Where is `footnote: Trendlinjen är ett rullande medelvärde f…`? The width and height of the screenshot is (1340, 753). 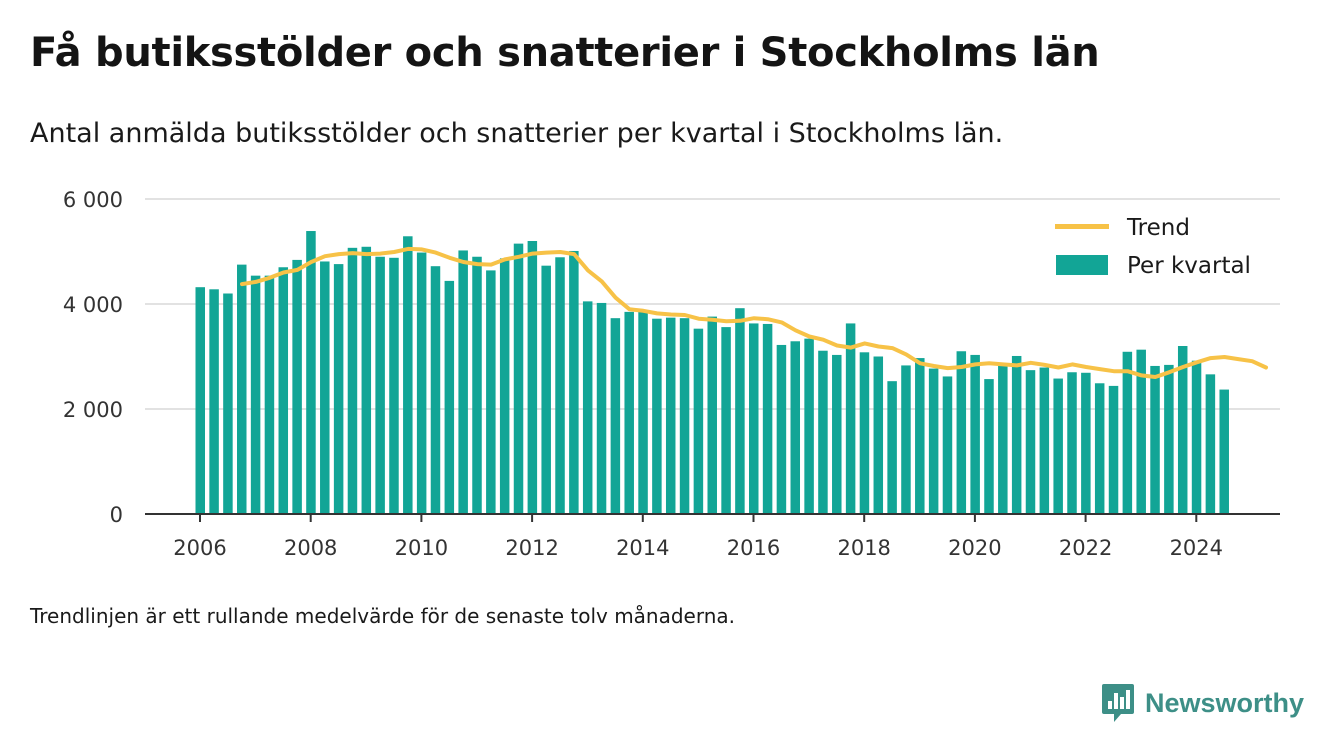 footnote: Trendlinjen är ett rullande medelvärde f… is located at coordinates (383, 616).